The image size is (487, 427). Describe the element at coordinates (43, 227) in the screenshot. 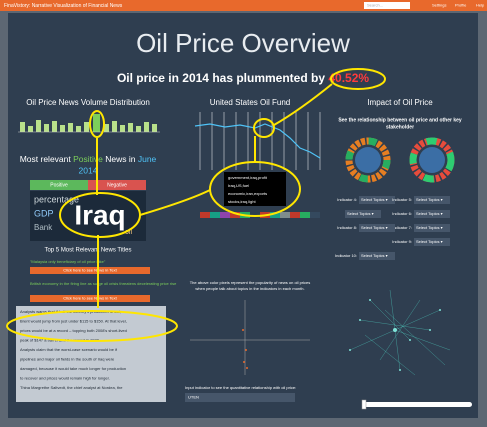

I see `cloud-word: Bank` at that location.